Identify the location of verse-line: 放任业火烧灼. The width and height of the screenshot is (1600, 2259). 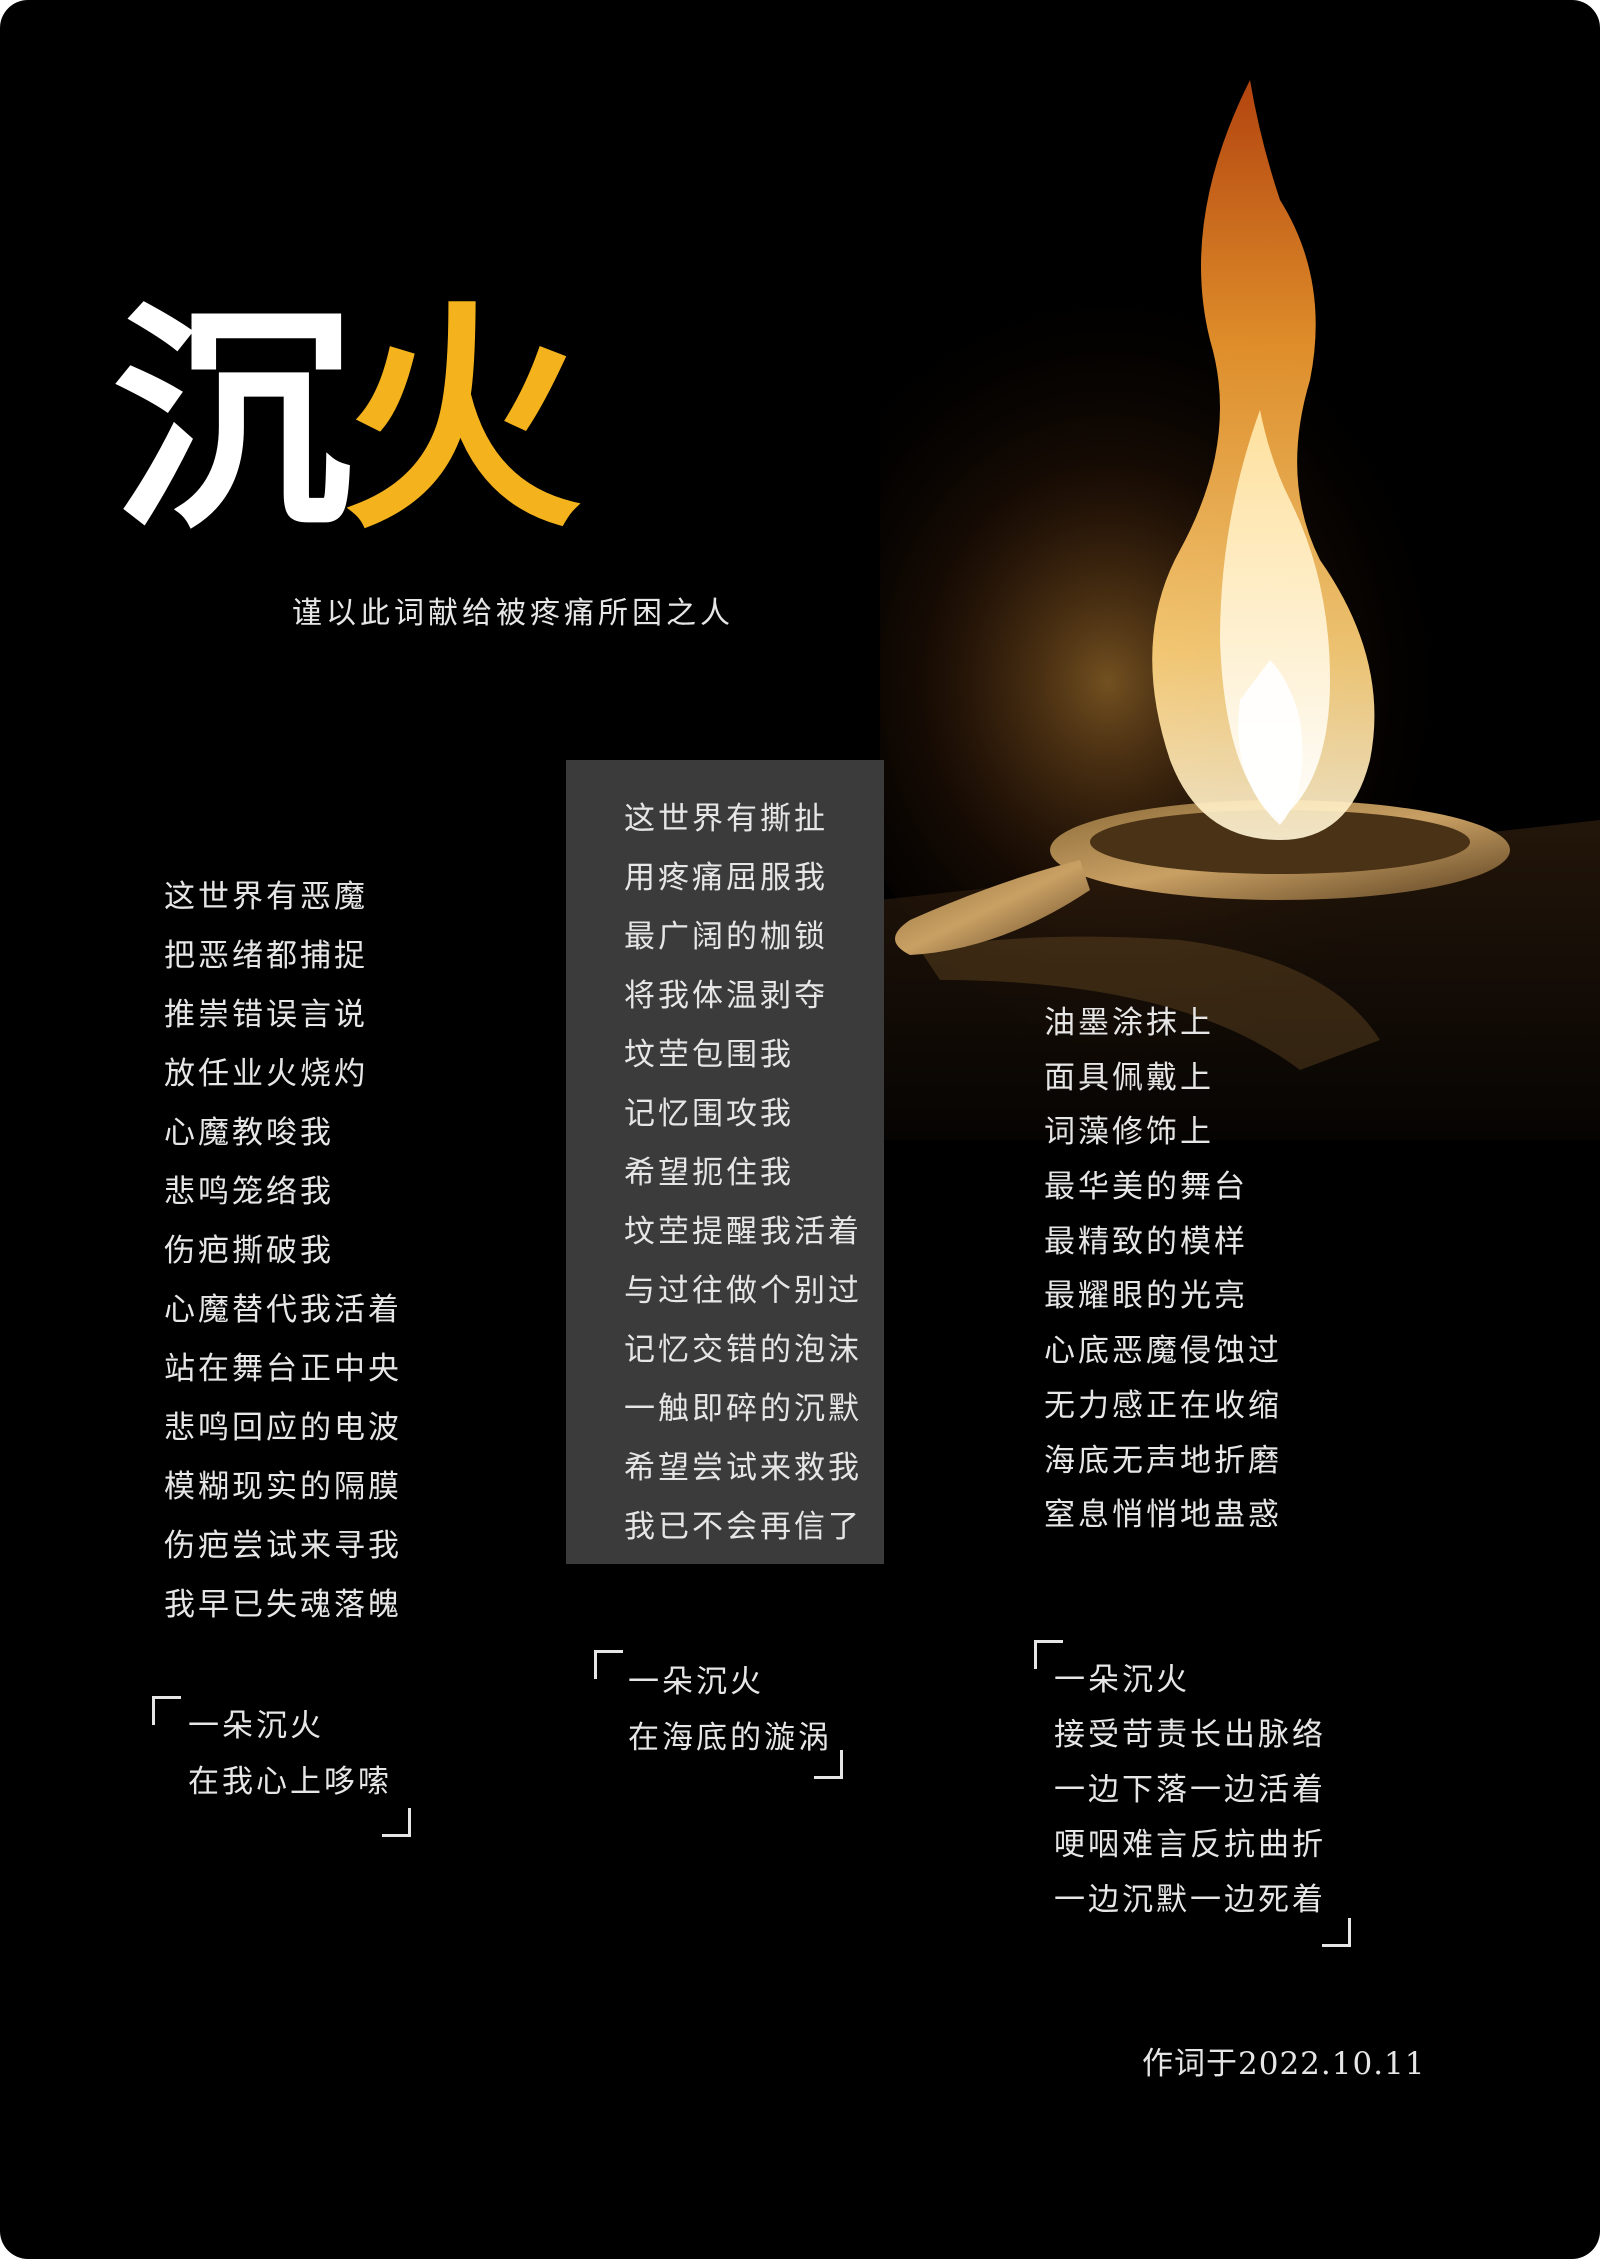
(266, 1074).